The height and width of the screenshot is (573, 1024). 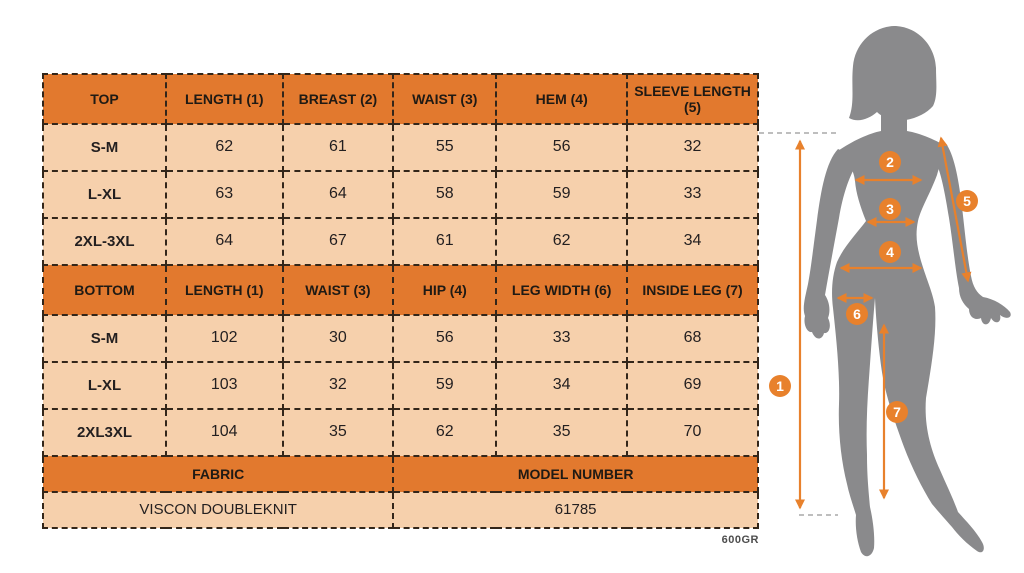 I want to click on table-row: L-XL 103 32 59 34 69, so click(x=400, y=385).